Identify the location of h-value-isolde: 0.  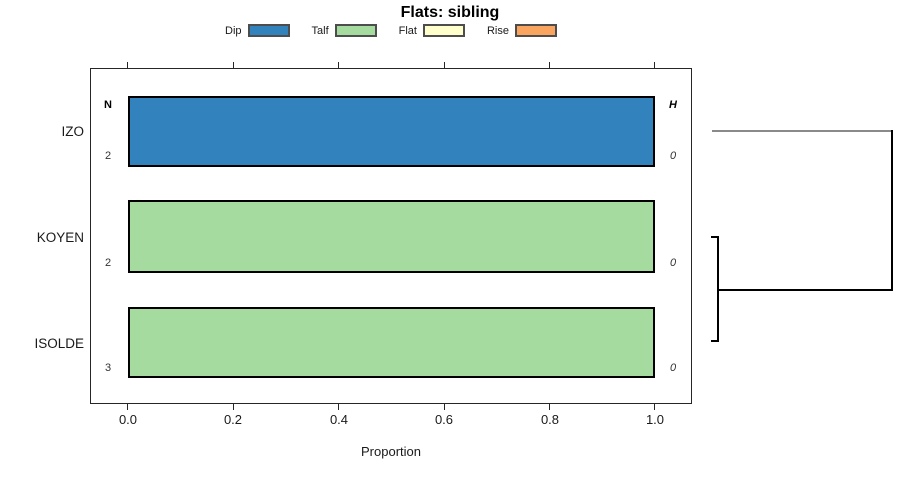
(673, 368).